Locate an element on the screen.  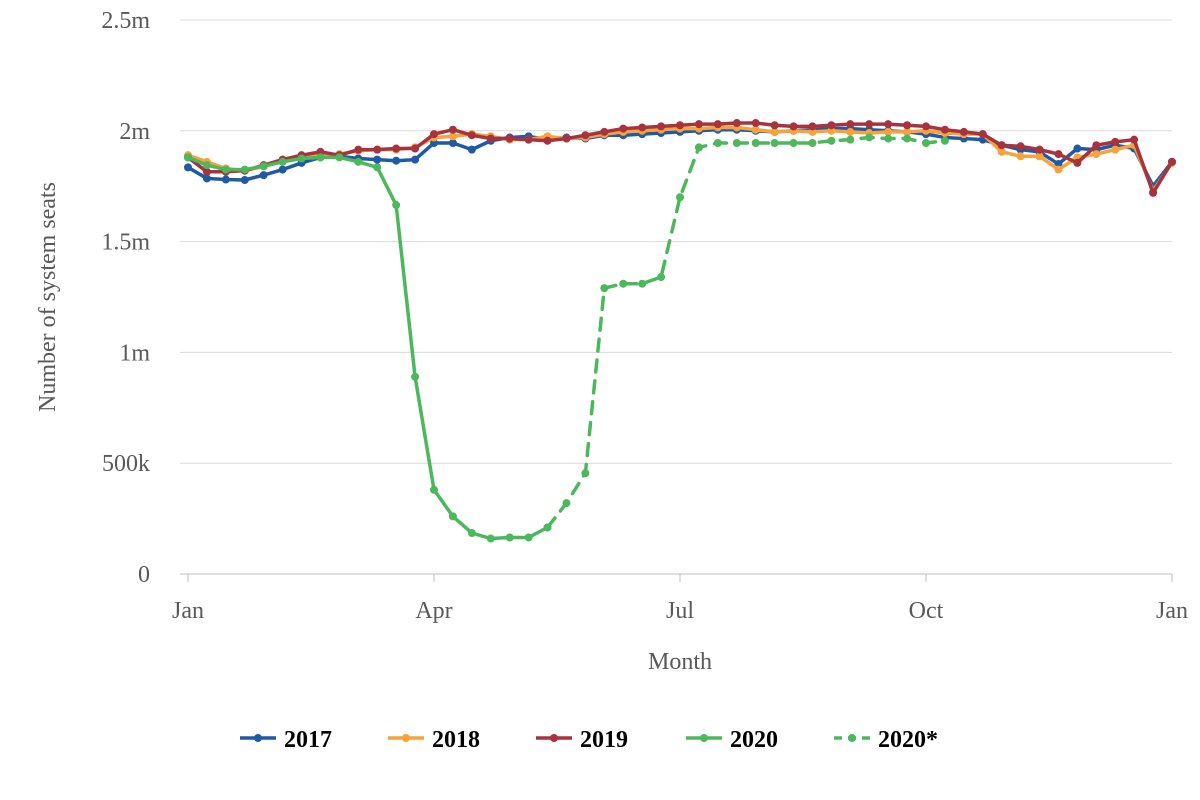
x-axis-title: Month is located at coordinates (680, 662).